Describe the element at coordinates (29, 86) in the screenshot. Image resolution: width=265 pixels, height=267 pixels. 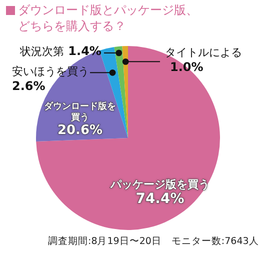
I see `data-label: 2.6%` at that location.